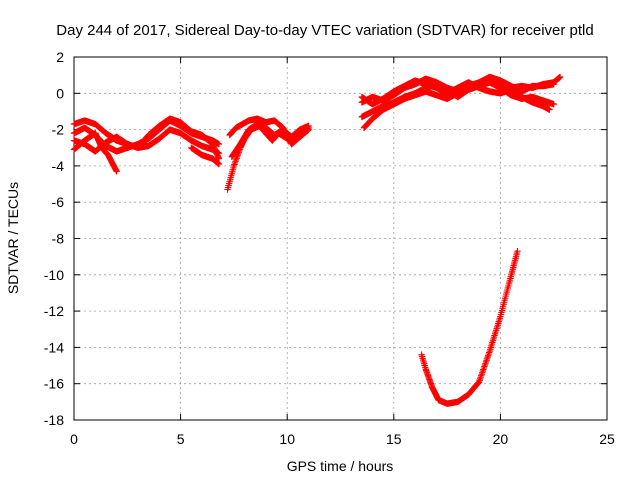 The image size is (640, 480). I want to click on series-s4, so click(146, 138).